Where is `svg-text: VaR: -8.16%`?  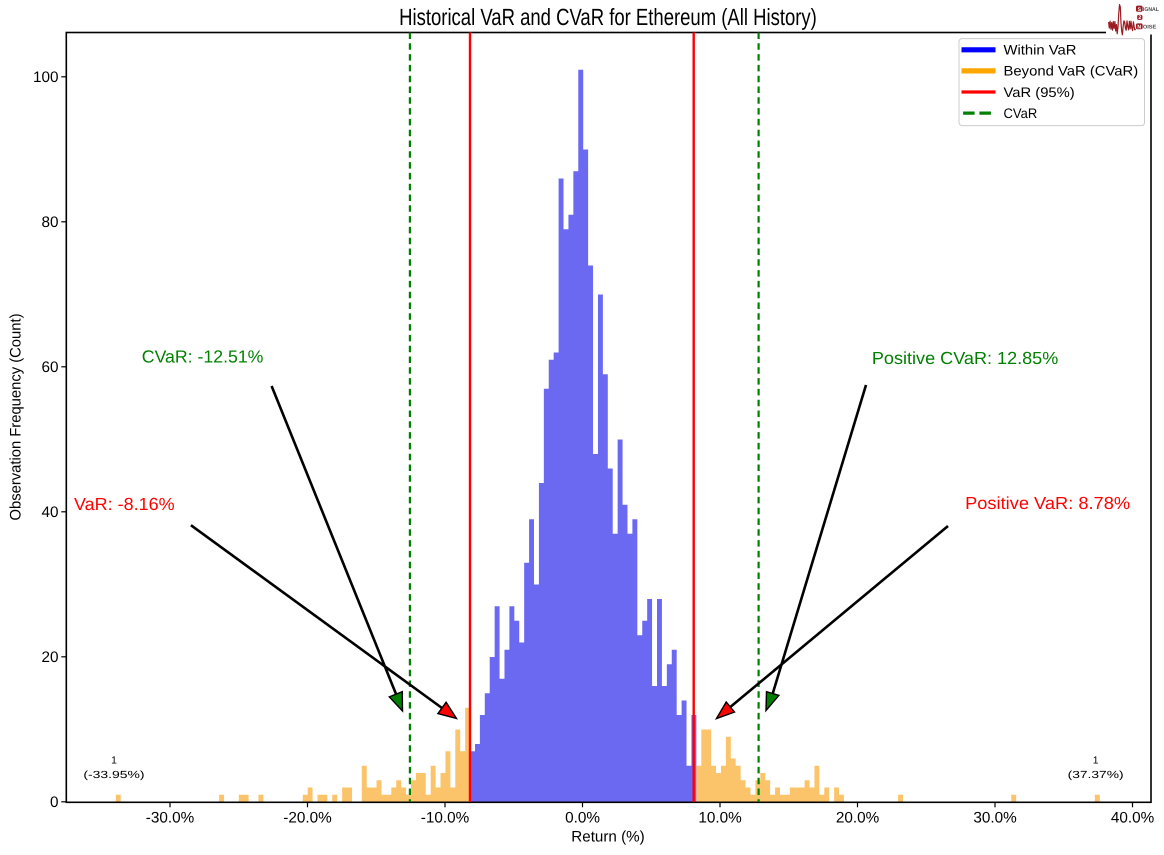
svg-text: VaR: -8.16% is located at coordinates (124, 504).